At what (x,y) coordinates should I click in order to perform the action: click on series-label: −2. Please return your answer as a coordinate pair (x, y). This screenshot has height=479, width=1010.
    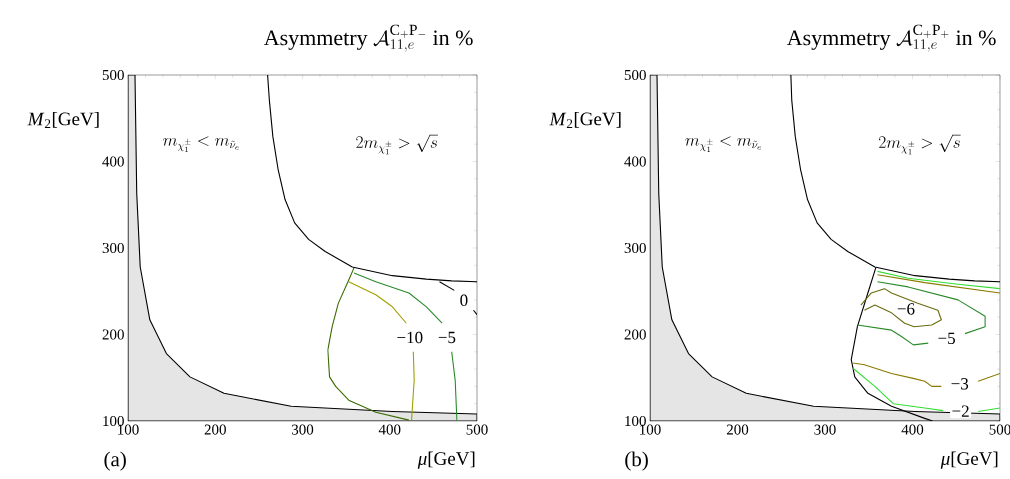
    Looking at the image, I should click on (960, 411).